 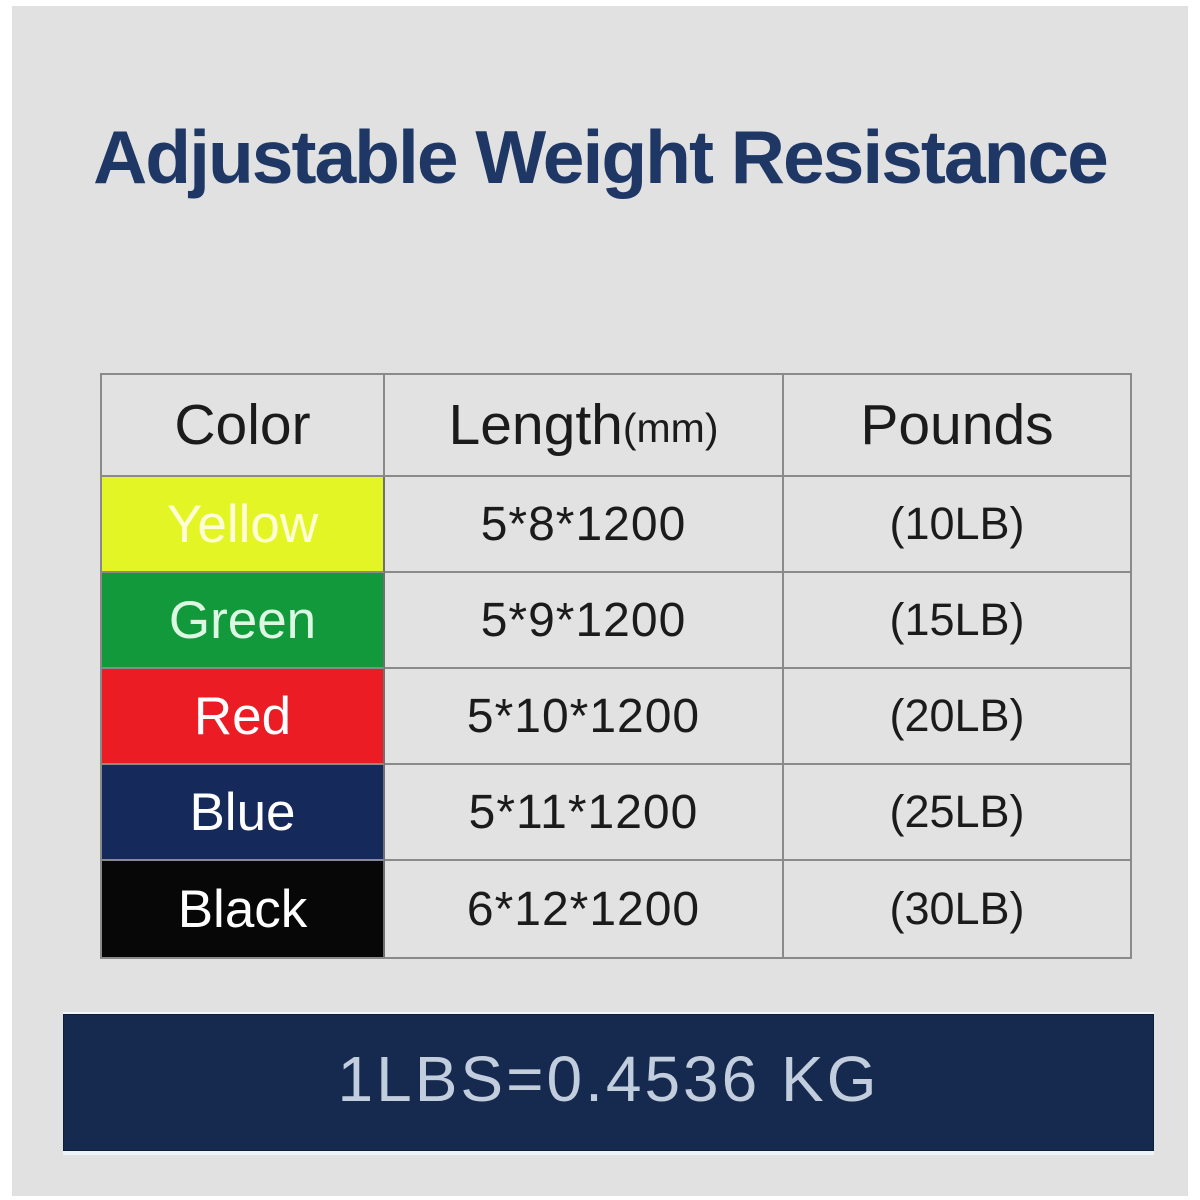 I want to click on column-header-color-label: Color, so click(x=242, y=425).